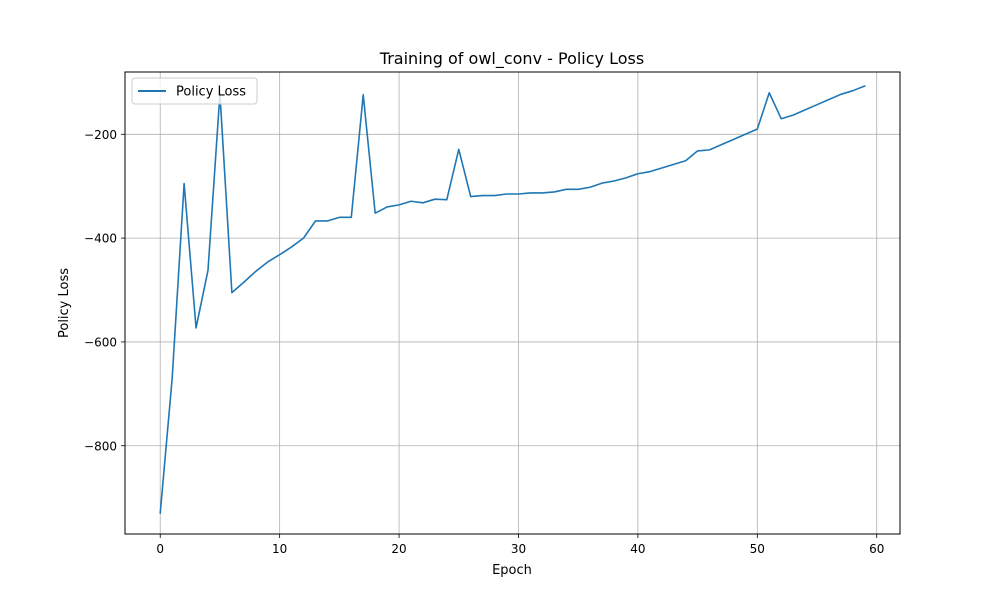 The height and width of the screenshot is (600, 1000). What do you see at coordinates (398, 549) in the screenshot?
I see `x-tick-label: 20` at bounding box center [398, 549].